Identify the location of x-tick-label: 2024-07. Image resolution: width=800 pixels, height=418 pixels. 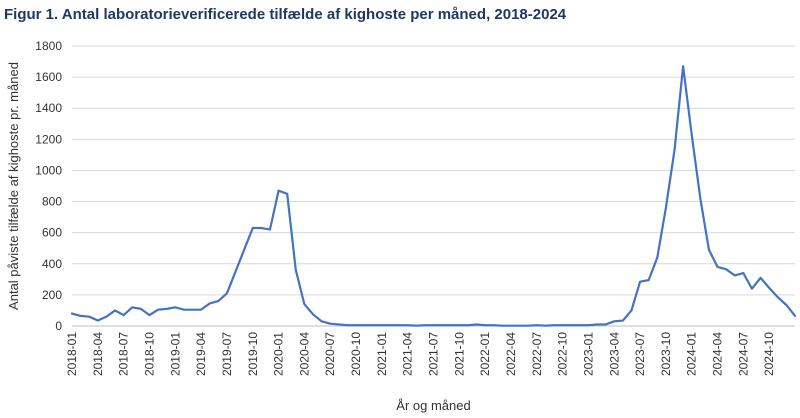
(743, 354).